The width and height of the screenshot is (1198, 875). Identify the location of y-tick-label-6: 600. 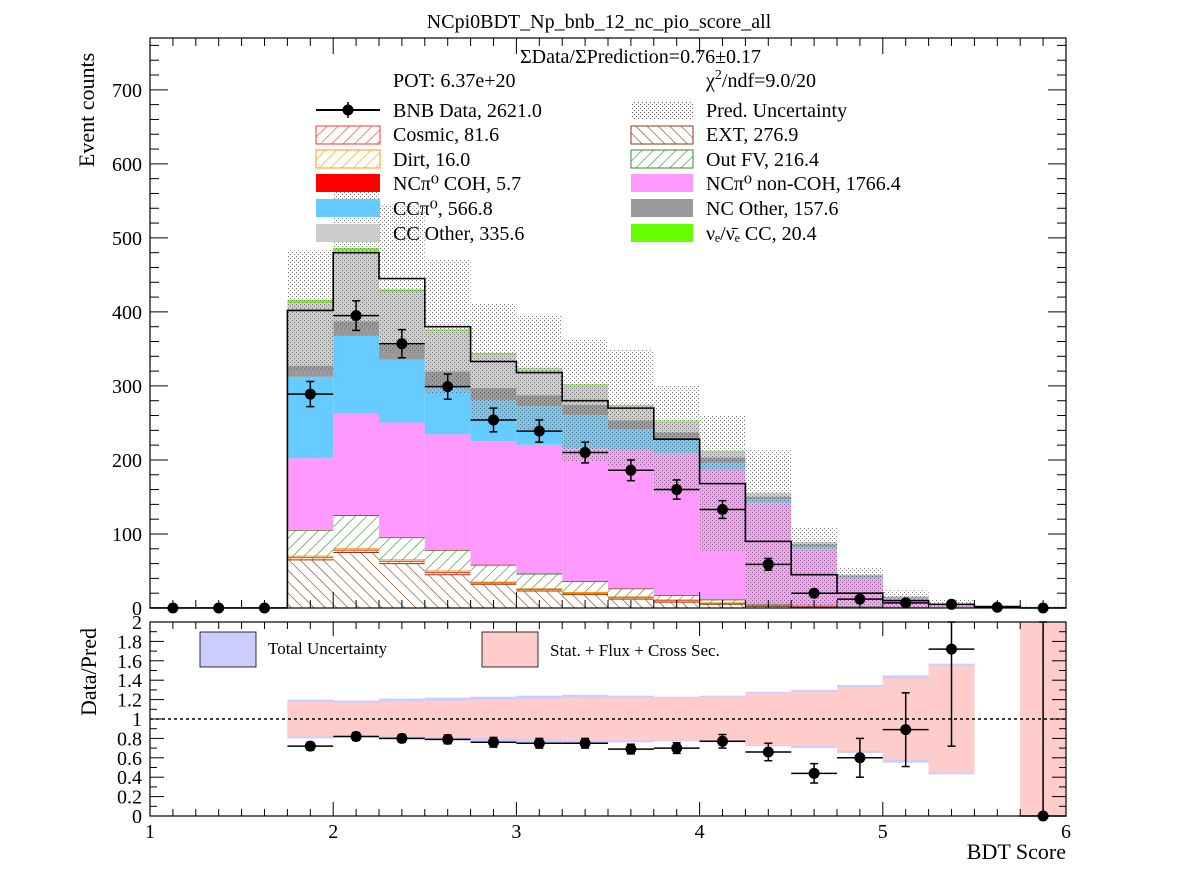
(127, 165).